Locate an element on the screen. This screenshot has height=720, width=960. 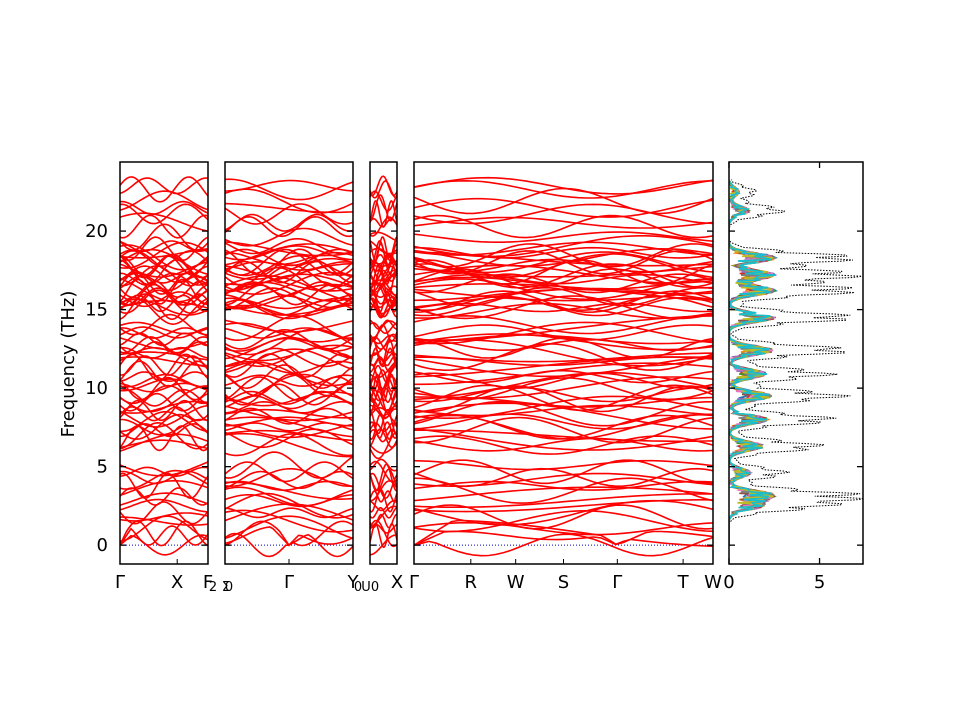
y-tick-label: 10 is located at coordinates (96, 388).